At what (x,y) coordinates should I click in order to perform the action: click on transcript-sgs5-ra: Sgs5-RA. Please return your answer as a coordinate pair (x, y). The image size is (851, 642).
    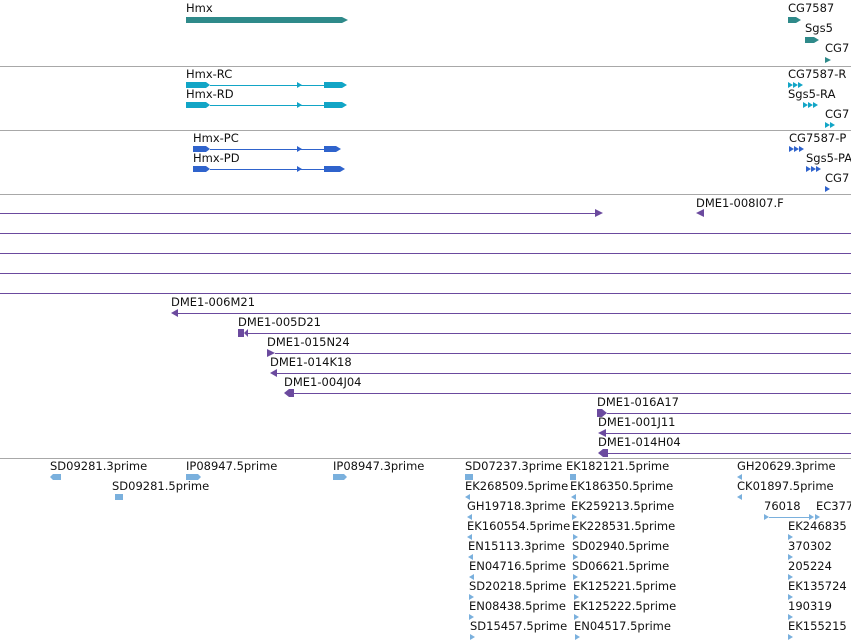
    Looking at the image, I should click on (425, 97).